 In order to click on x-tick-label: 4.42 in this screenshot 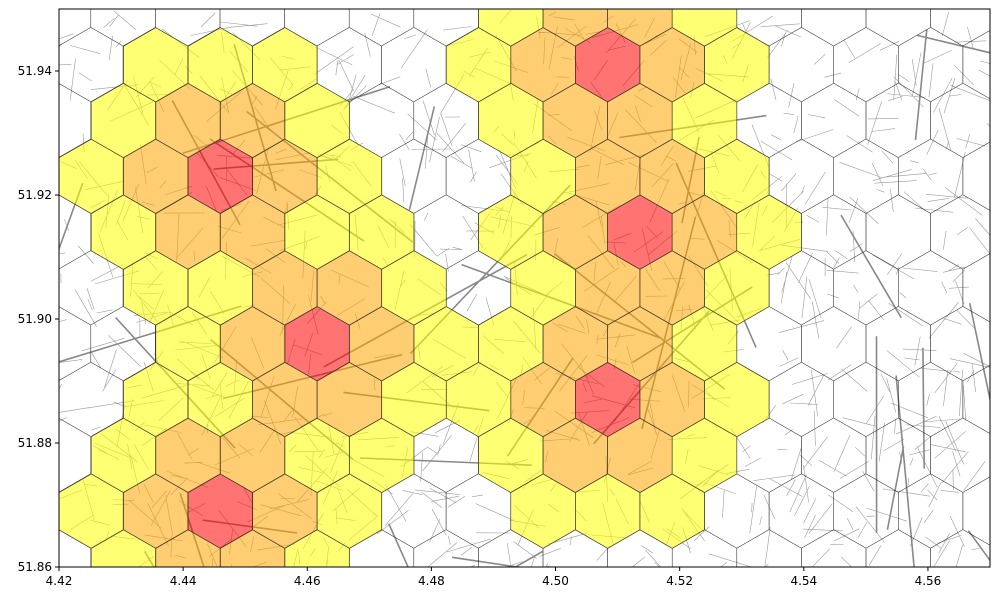, I will do `click(59, 581)`.